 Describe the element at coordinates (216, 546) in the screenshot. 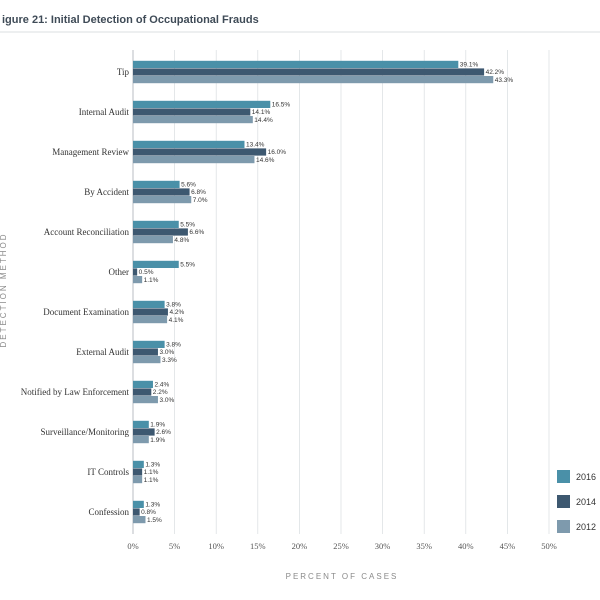

I see `x-tick-label: 10%` at that location.